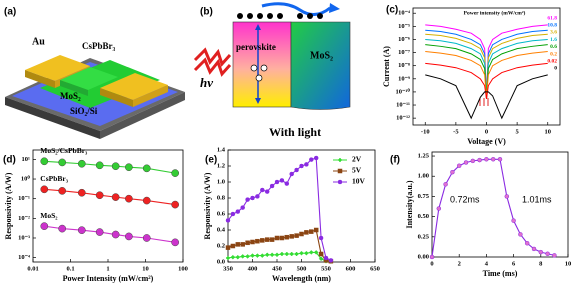  I want to click on x-tick-label: 600, so click(351, 268).